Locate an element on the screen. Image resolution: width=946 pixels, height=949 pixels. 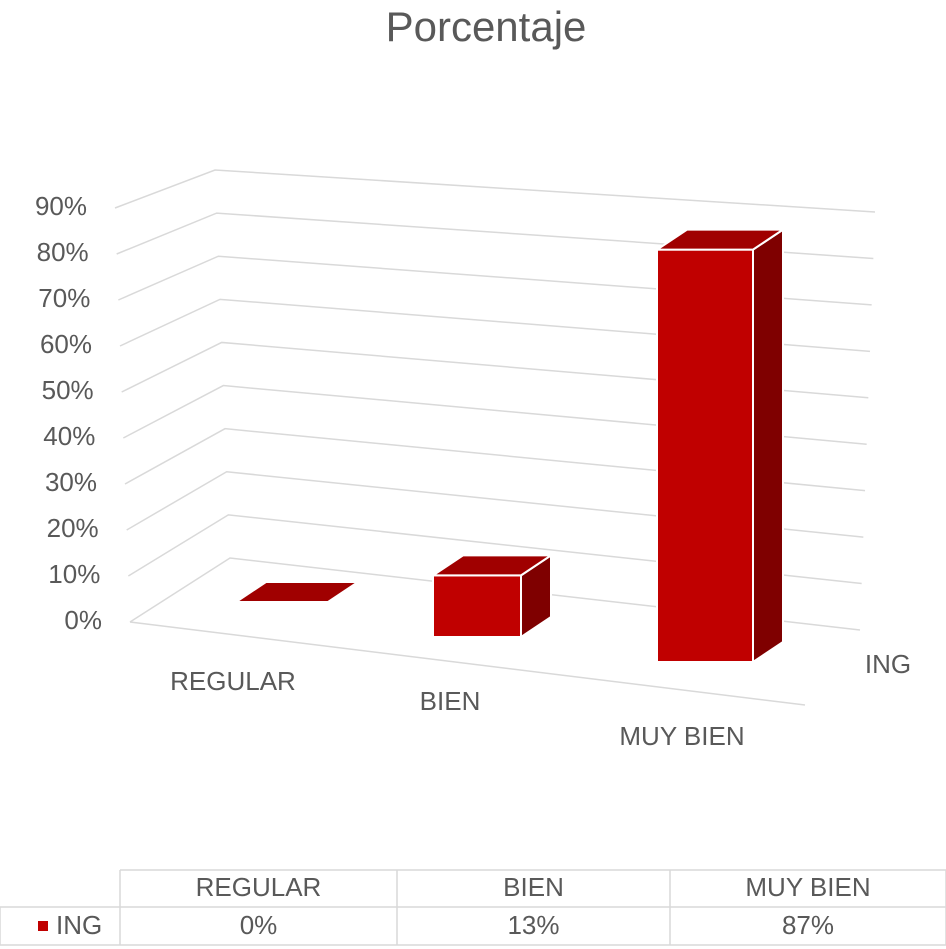
table-value: 87% is located at coordinates (808, 925).